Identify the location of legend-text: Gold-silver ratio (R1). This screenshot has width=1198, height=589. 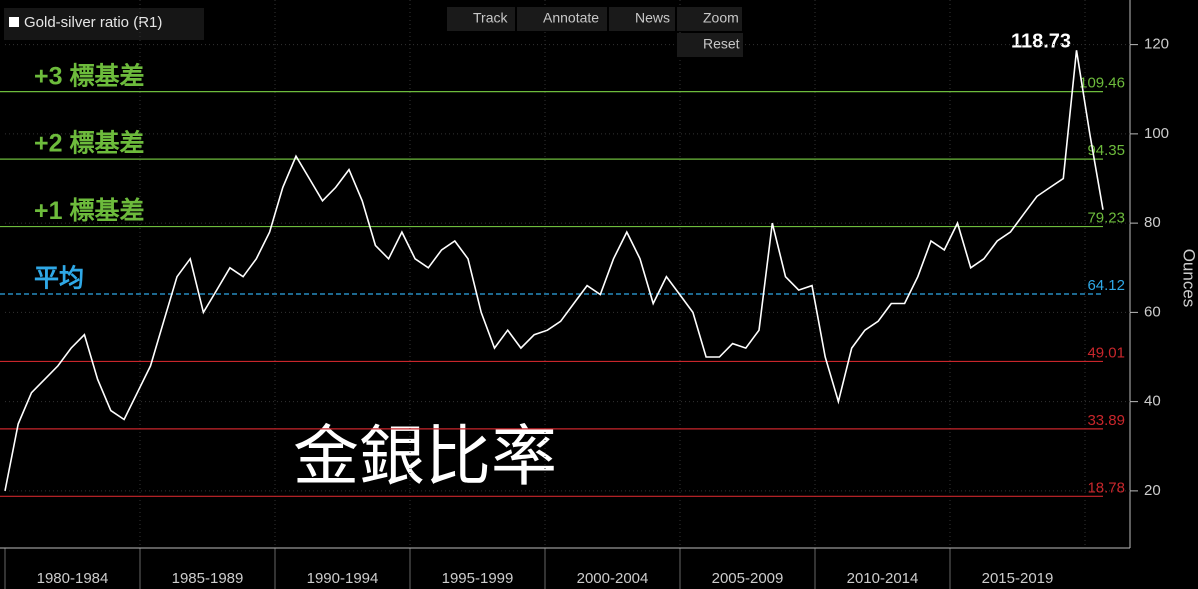
(93, 22).